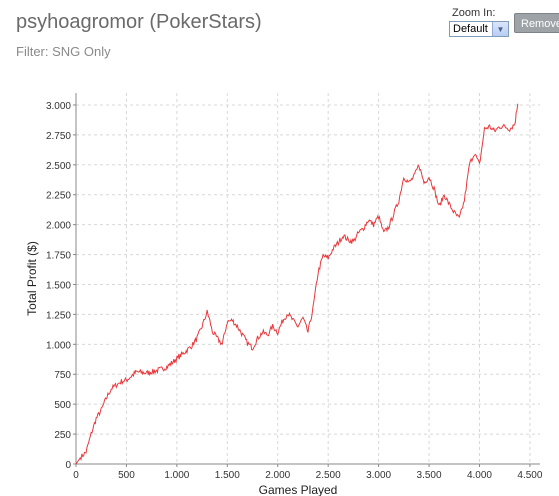  What do you see at coordinates (58, 106) in the screenshot?
I see `y-tick-label: 3.000` at bounding box center [58, 106].